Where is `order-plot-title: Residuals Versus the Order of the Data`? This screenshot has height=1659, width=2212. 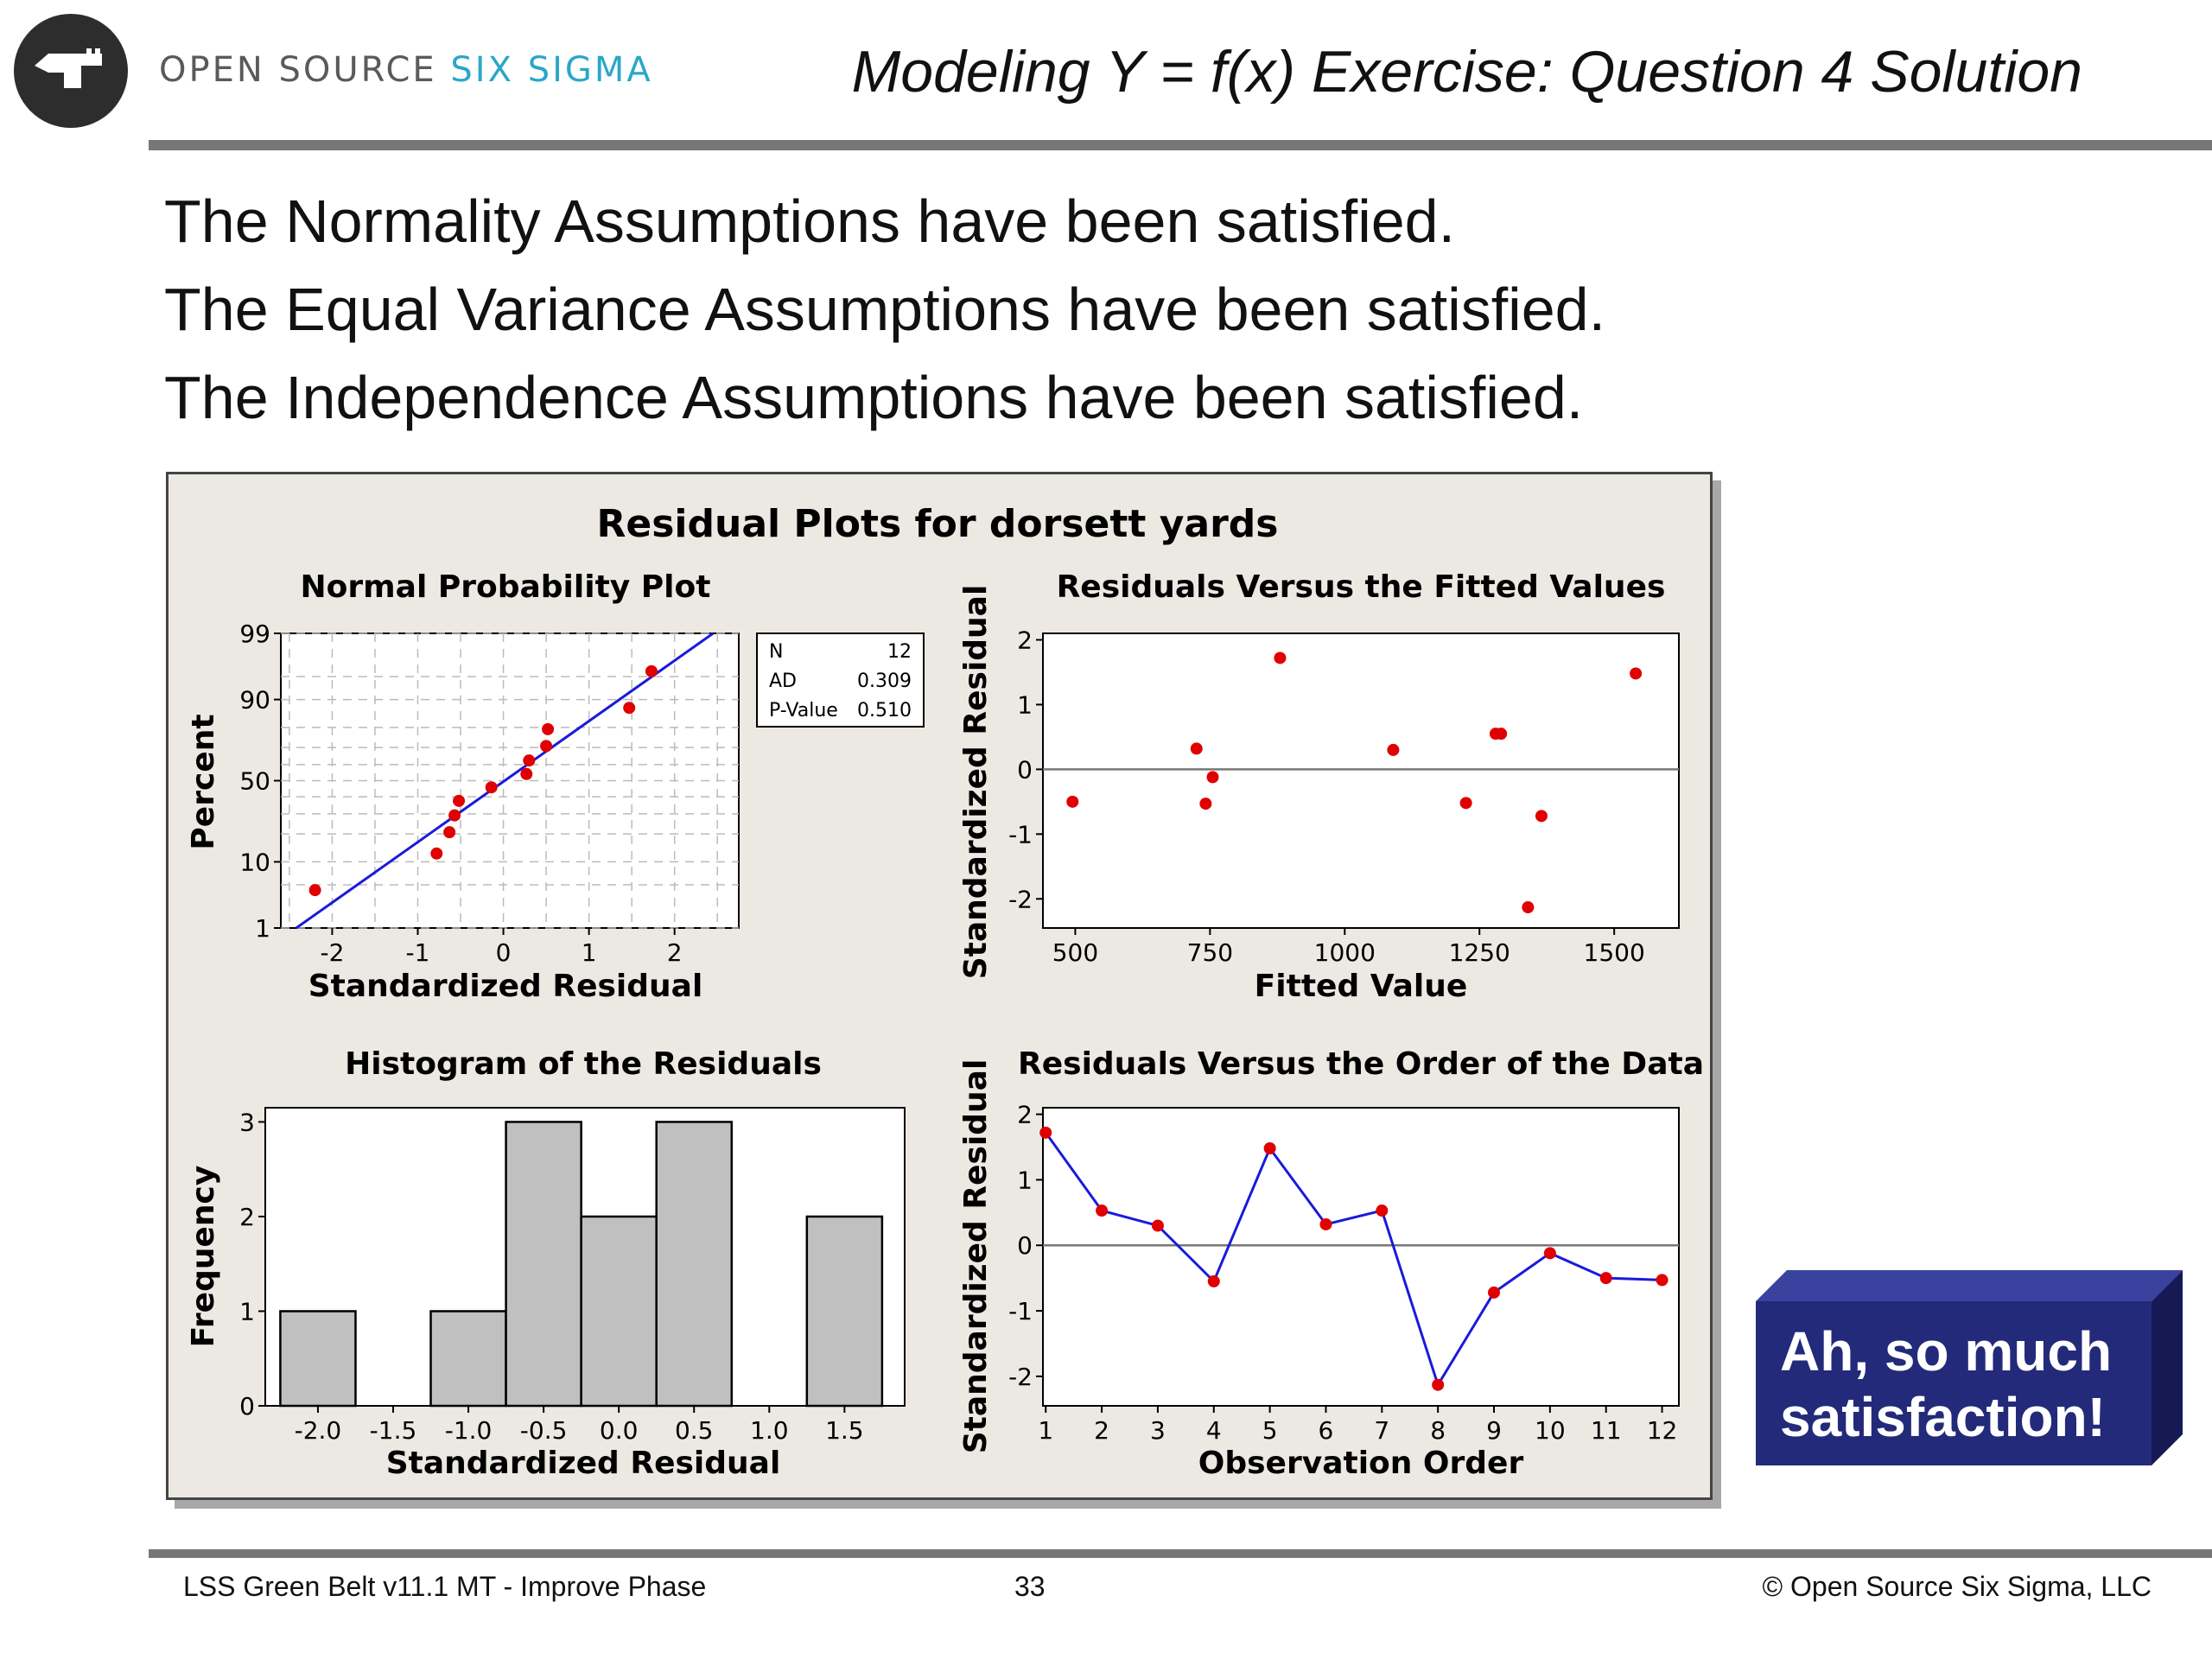 order-plot-title: Residuals Versus the Order of the Data is located at coordinates (1361, 1064).